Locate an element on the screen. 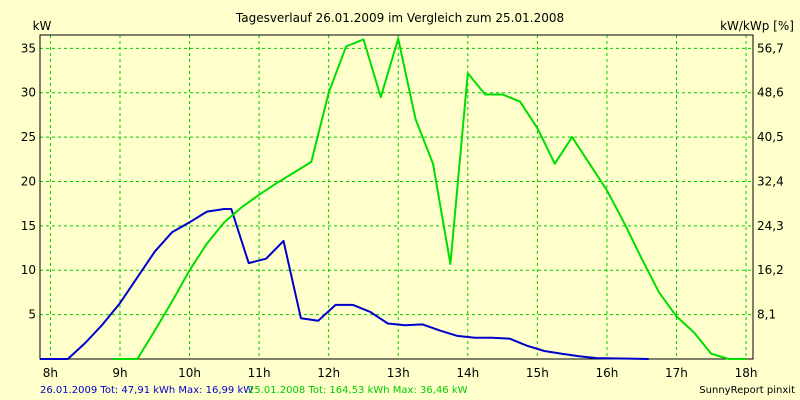  x-tick-label: 14h is located at coordinates (467, 373).